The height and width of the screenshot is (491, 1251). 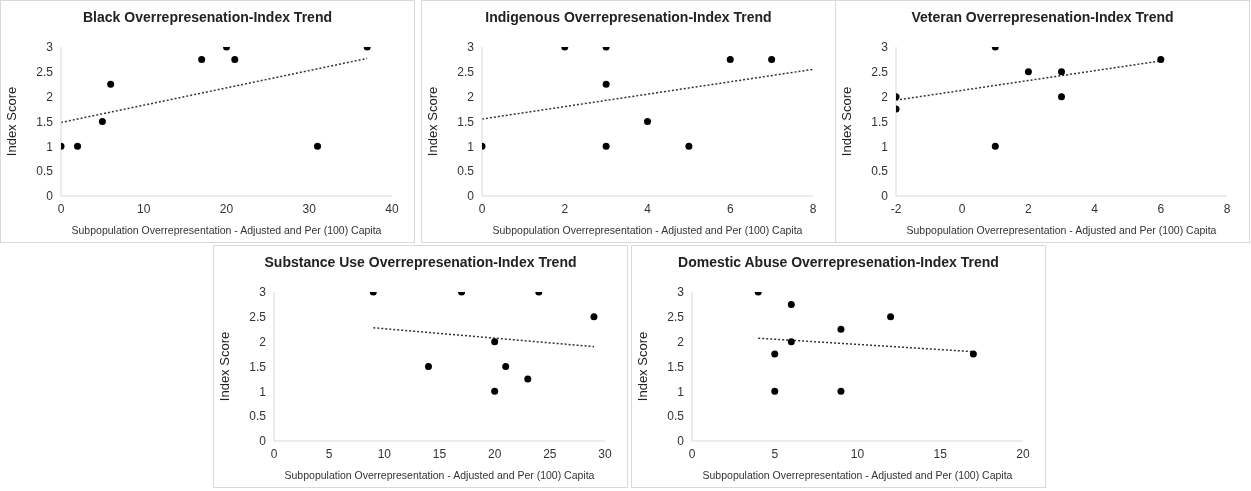 I want to click on chart-title: Black Overrepresenation-Index Trend, so click(x=207, y=17).